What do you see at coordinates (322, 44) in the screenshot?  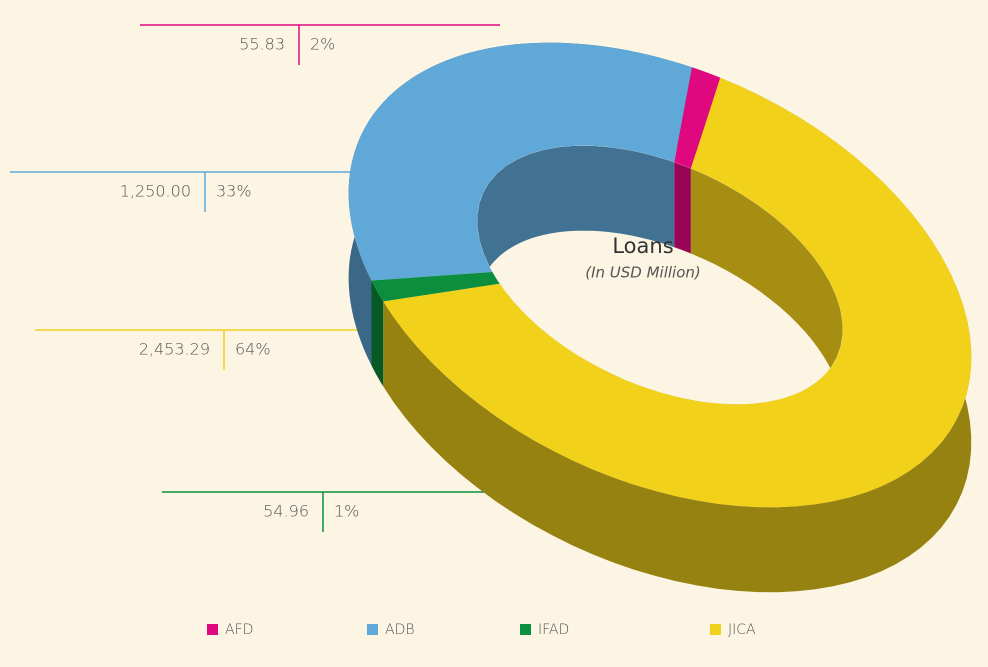 I see `percent-label: 2%` at bounding box center [322, 44].